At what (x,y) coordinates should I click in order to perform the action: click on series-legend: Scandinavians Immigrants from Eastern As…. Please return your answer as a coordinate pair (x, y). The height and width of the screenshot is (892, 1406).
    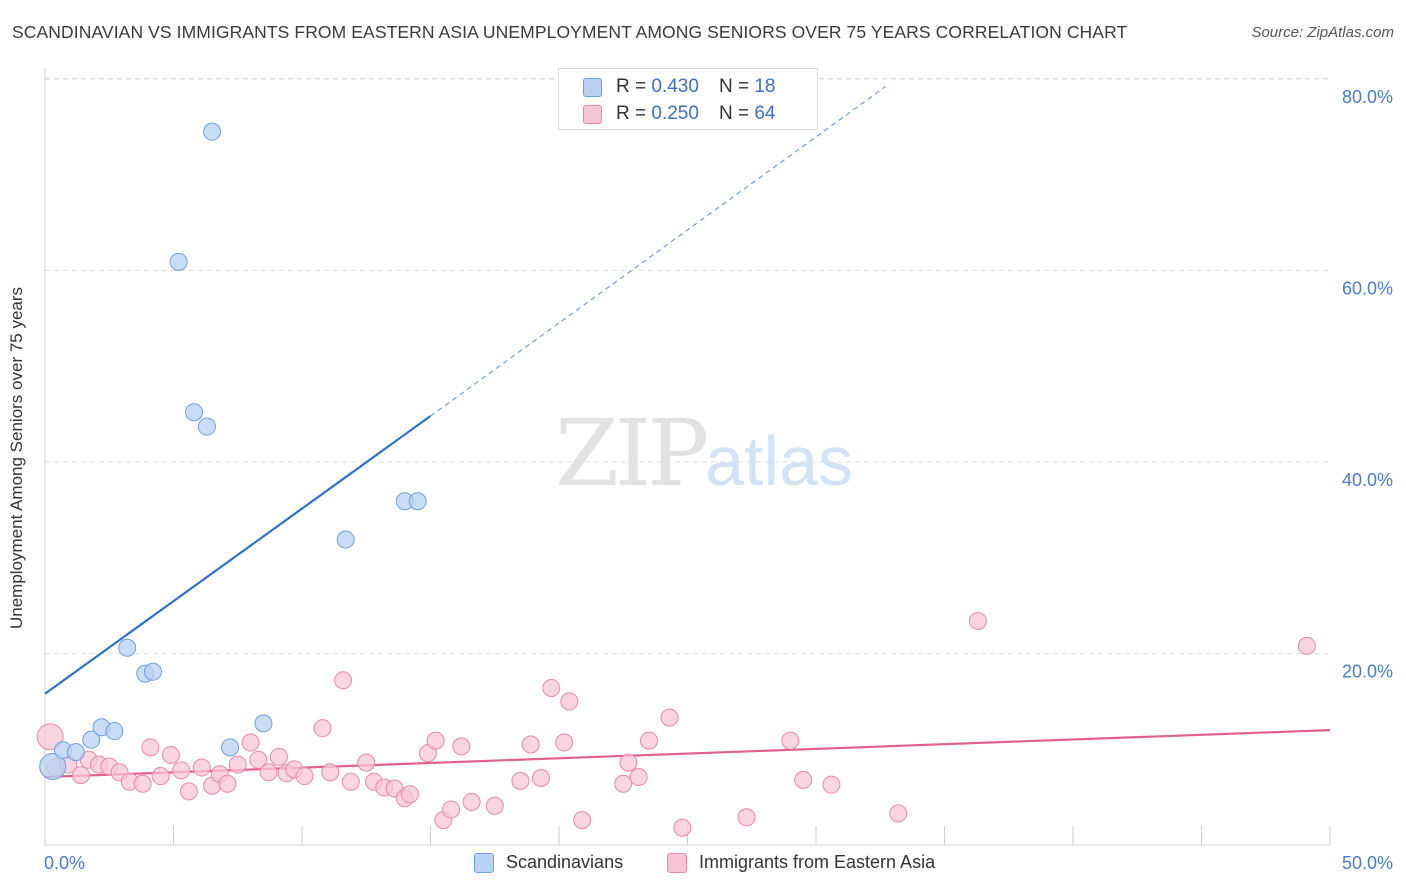
    Looking at the image, I should click on (703, 865).